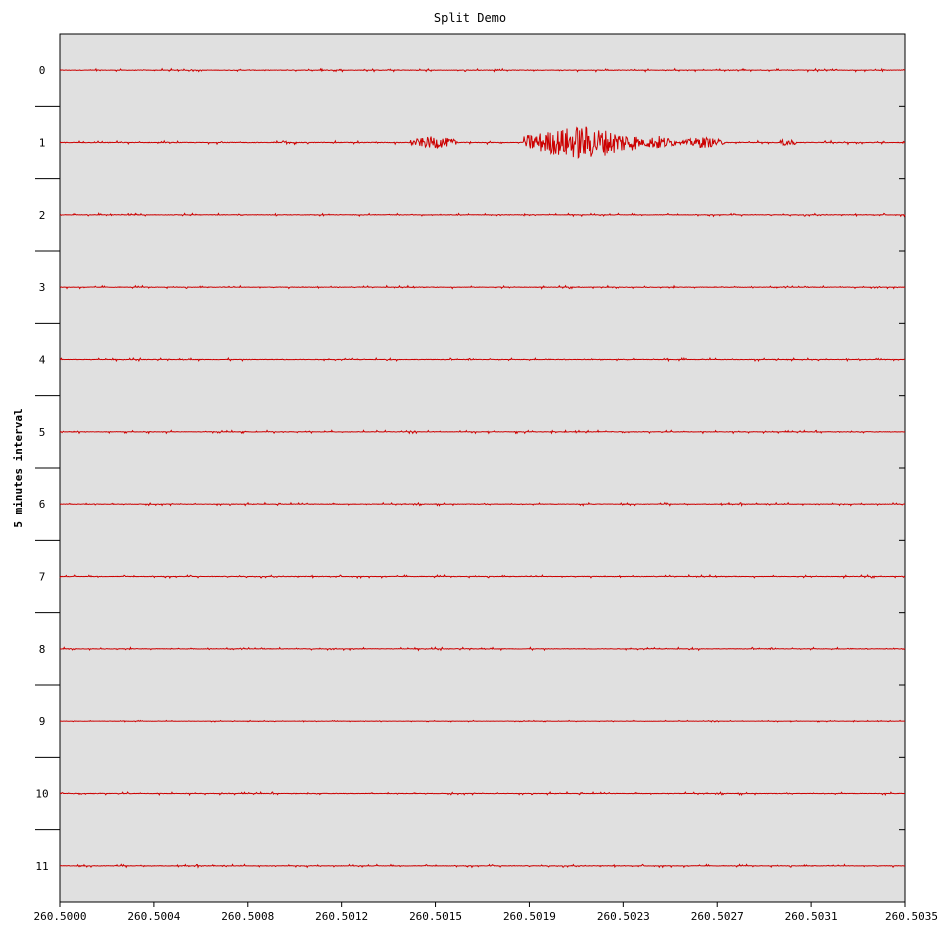 This screenshot has height=935, width=940. Describe the element at coordinates (247, 916) in the screenshot. I see `x-tick-label-2: 260.5008` at that location.